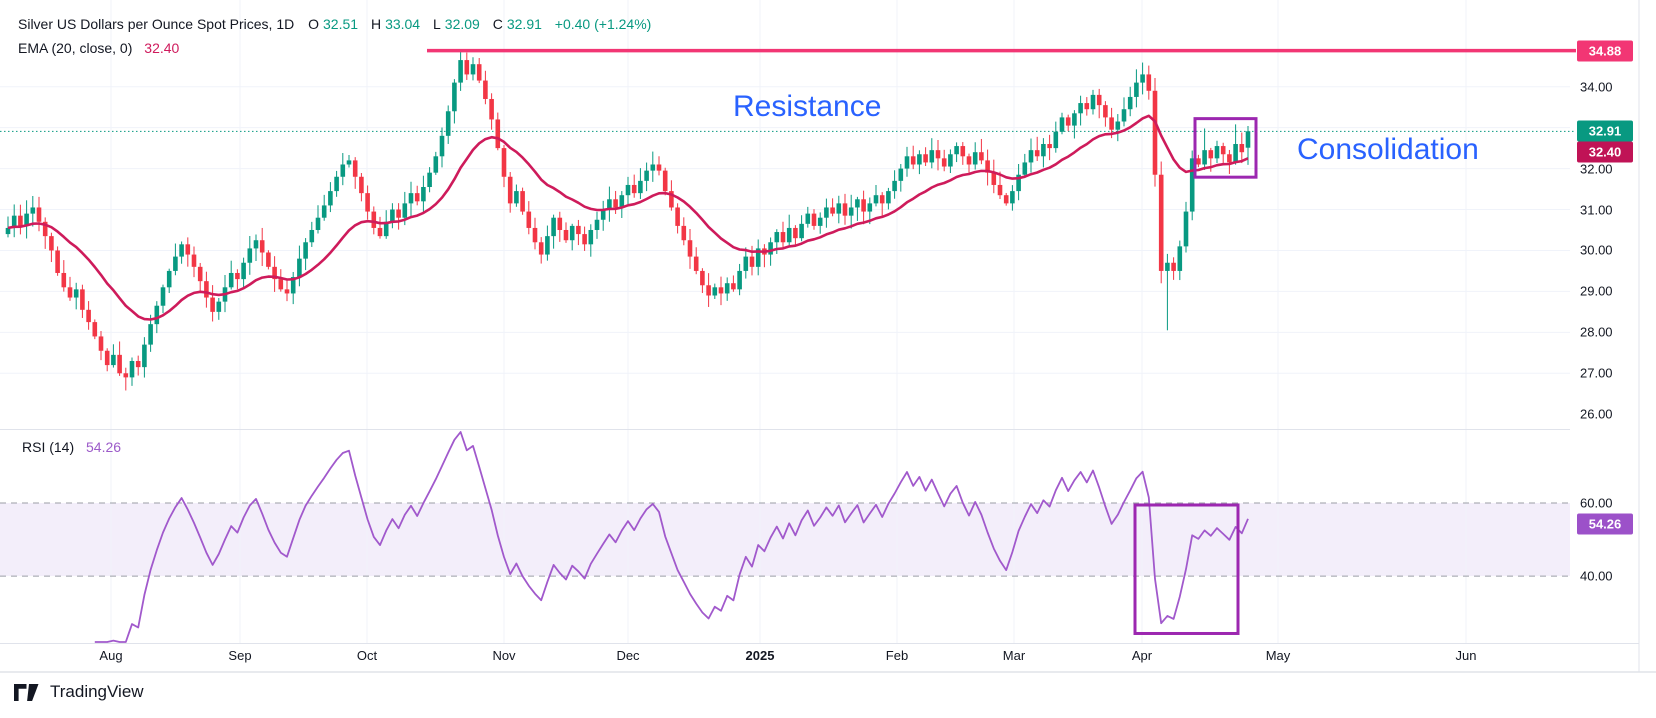 The width and height of the screenshot is (1656, 718). Describe the element at coordinates (1596, 503) in the screenshot. I see `rsi-tick-label: 60.00` at that location.